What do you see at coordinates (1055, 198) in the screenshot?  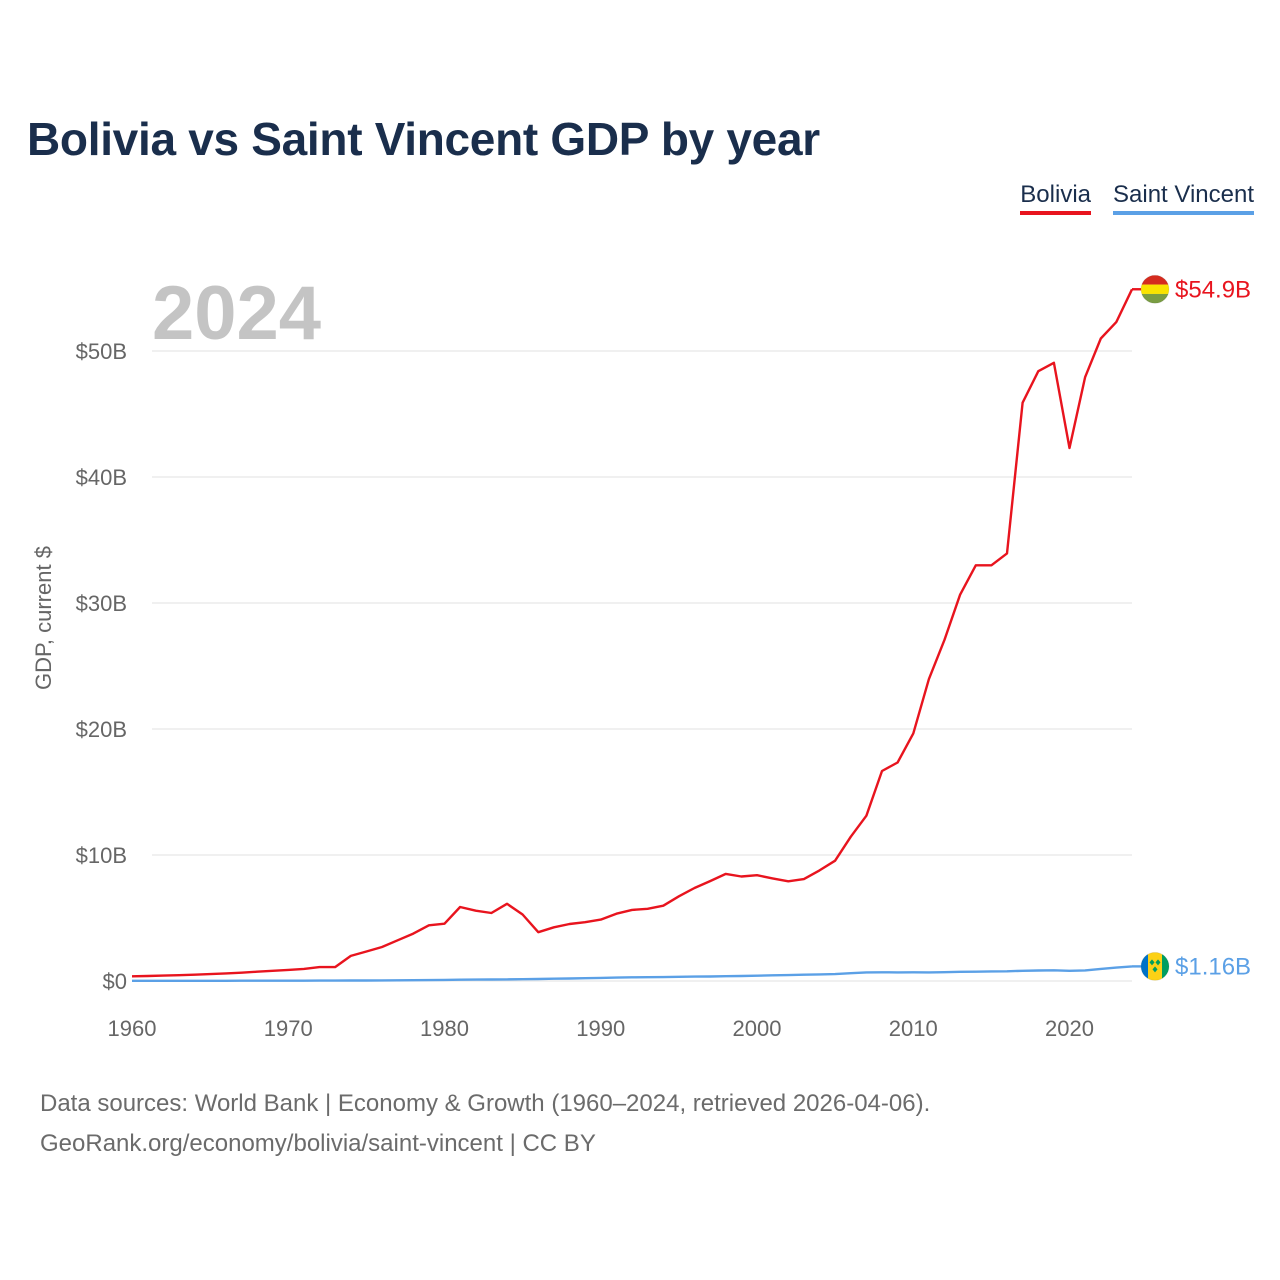 I see `legend-item-bolivia: Bolivia` at bounding box center [1055, 198].